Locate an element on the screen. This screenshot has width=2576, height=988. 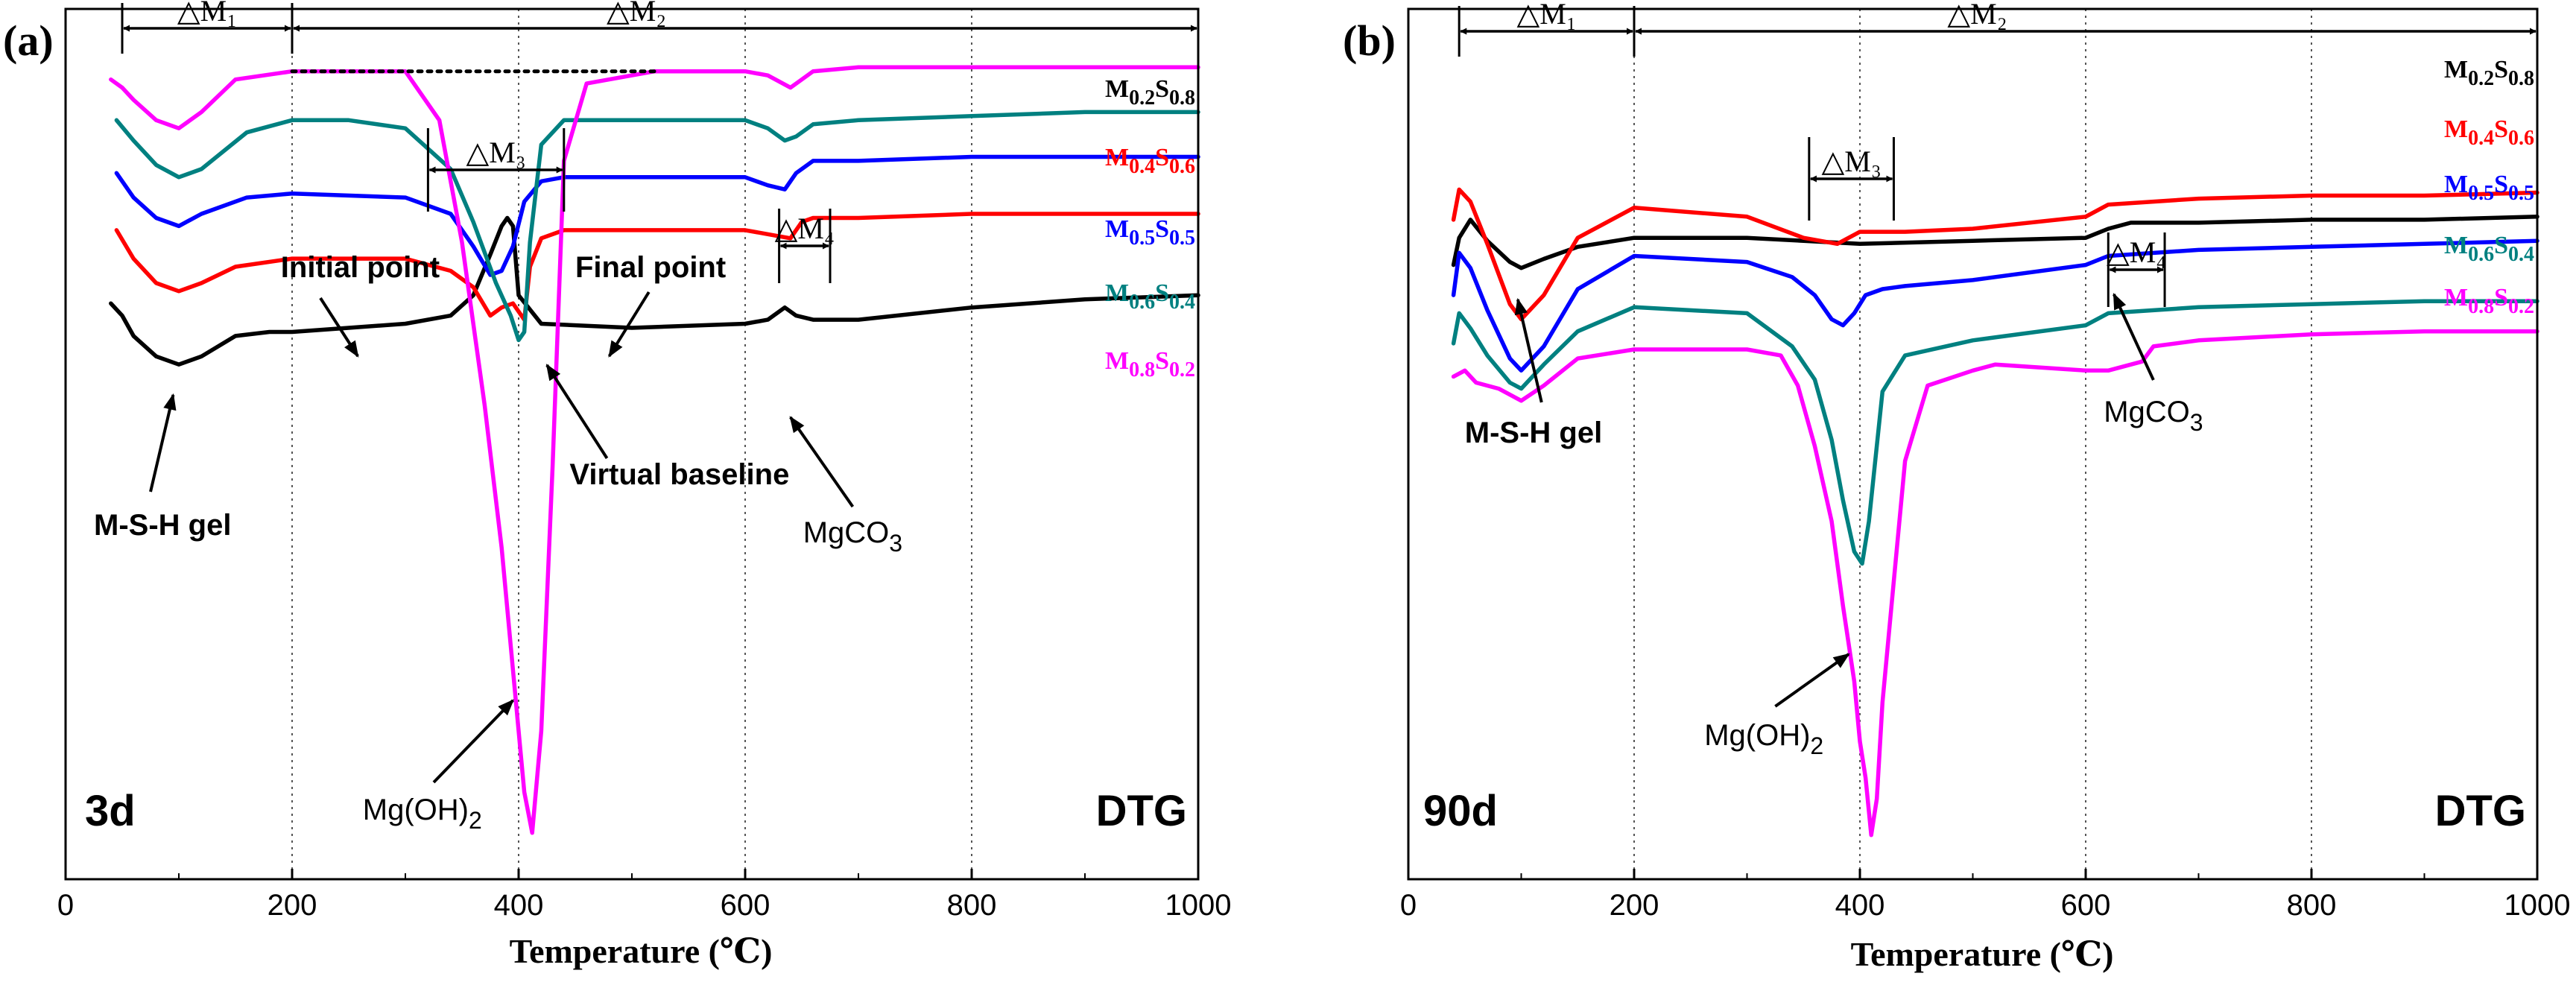
panel-a-series-labels: M0.2S0.8 M0.4S0.6 M0.5S0.5 M0.6S0.4 M0.8S0.2 is located at coordinates (1150, 228).